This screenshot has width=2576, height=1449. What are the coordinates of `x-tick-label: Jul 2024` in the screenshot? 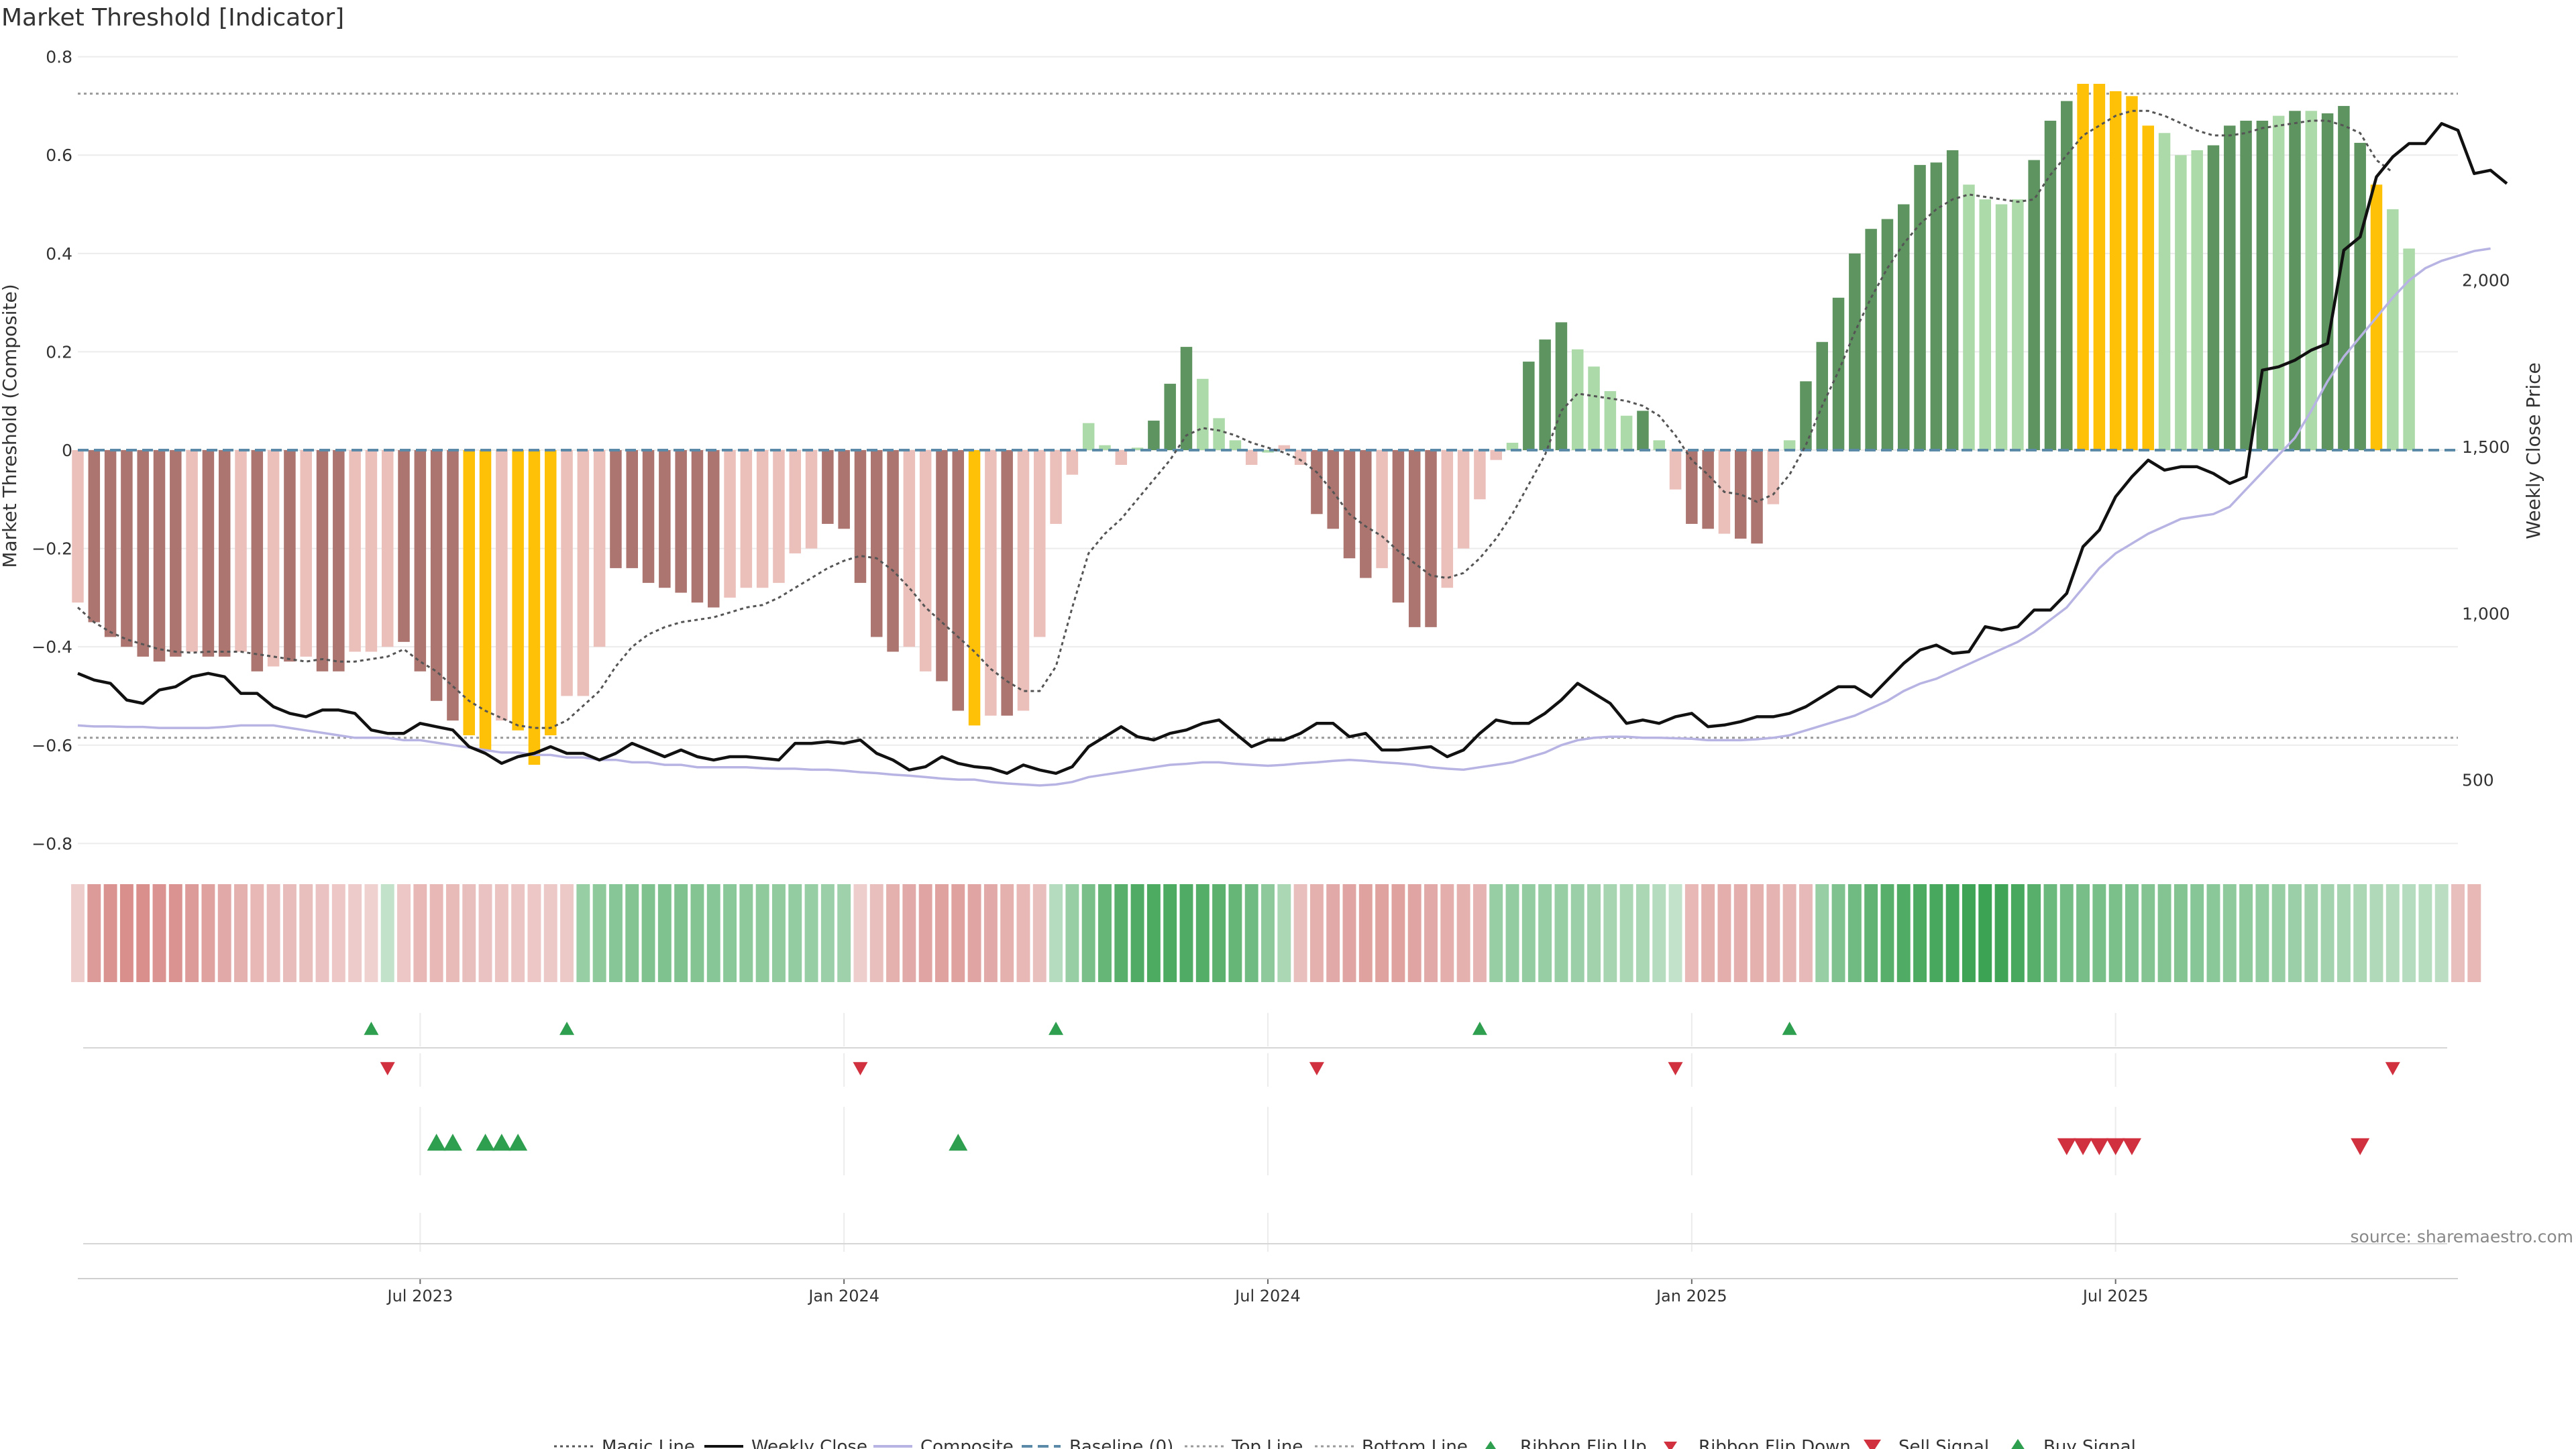 It's located at (1267, 1296).